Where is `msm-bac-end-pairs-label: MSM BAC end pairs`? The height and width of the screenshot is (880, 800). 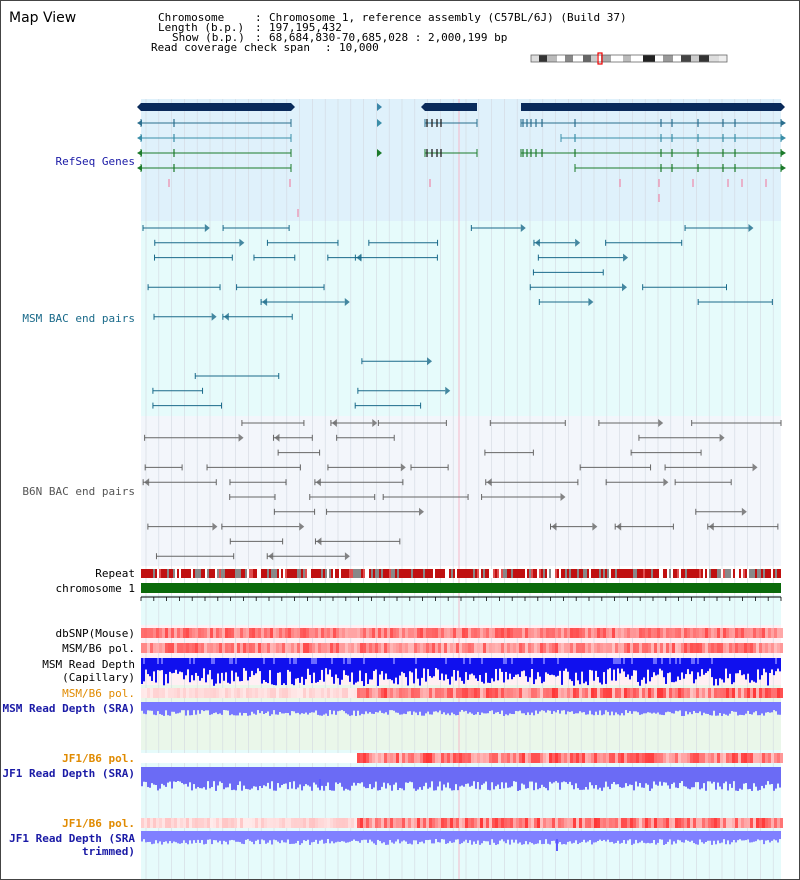 msm-bac-end-pairs-label: MSM BAC end pairs is located at coordinates (78, 318).